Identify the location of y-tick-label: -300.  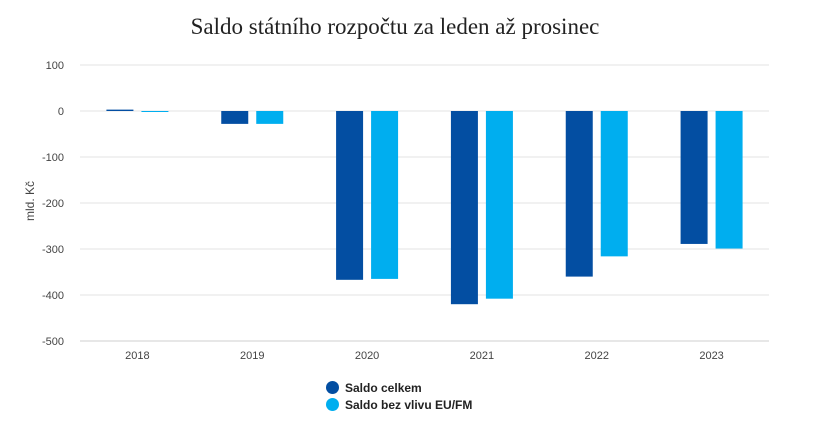
(53, 250).